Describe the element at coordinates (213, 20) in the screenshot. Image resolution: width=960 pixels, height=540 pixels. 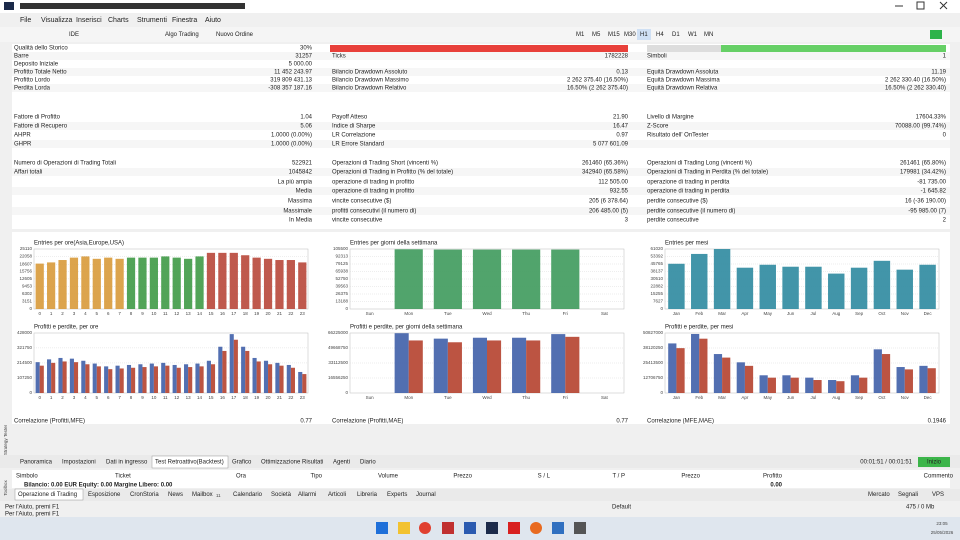
I see `menu-item: Aiuto` at that location.